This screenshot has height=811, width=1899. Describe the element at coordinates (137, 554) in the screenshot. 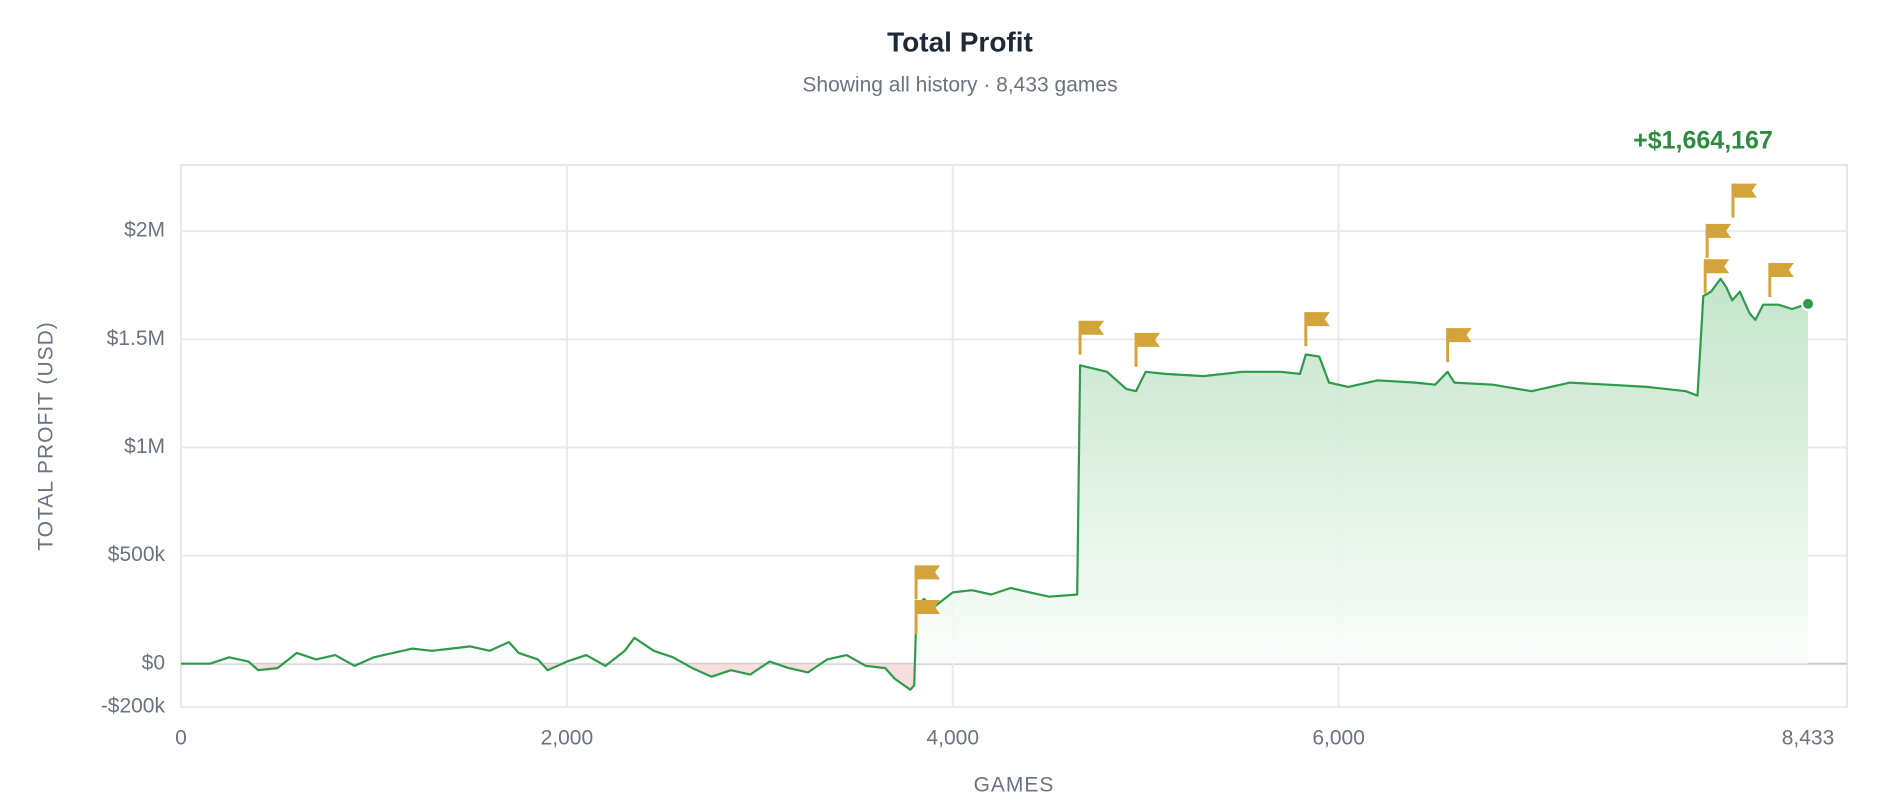

I see `y-tick-label: $500k` at that location.